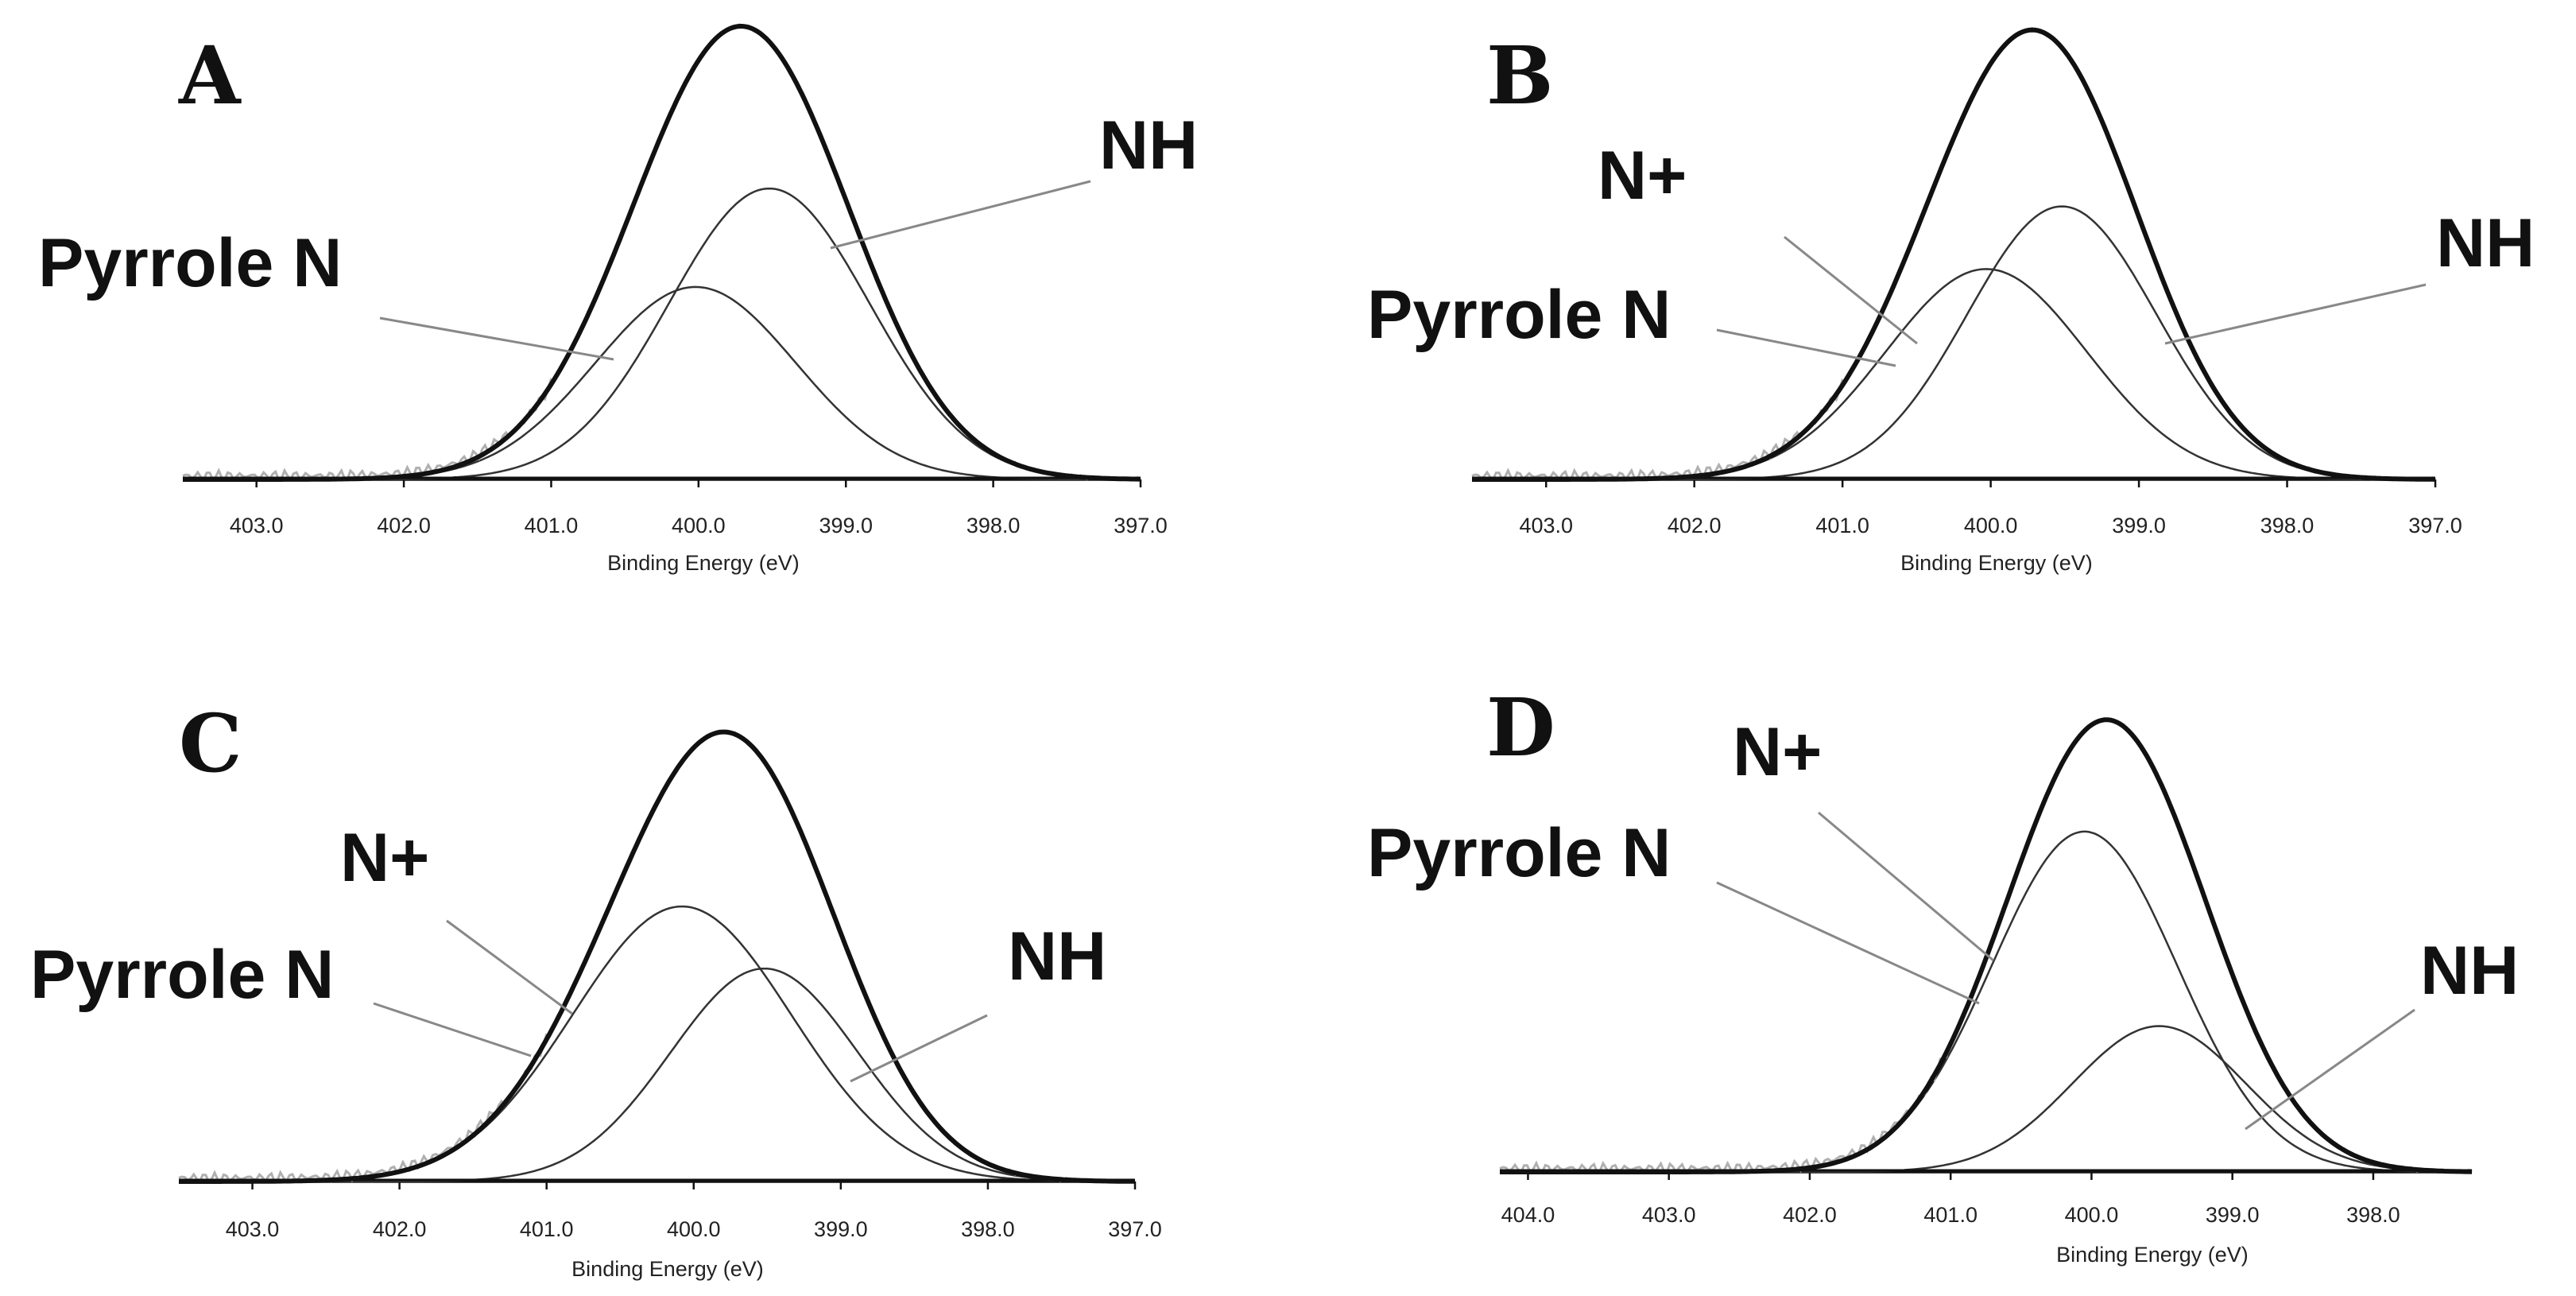 This screenshot has height=1296, width=2576. What do you see at coordinates (703, 563) in the screenshot?
I see `x-axis-label-a: Binding Energy (eV)` at bounding box center [703, 563].